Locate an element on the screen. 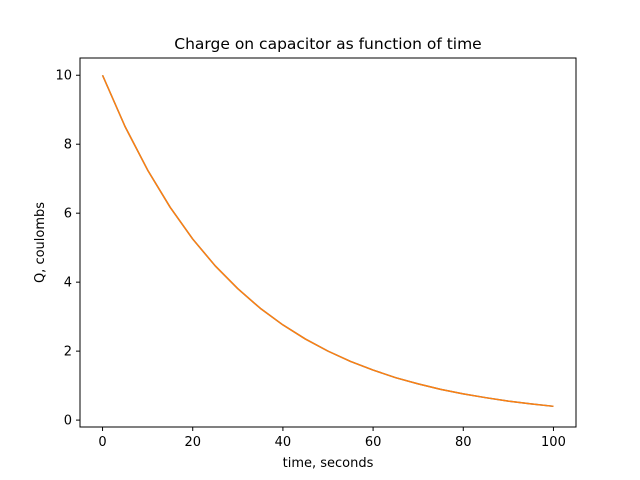 This screenshot has height=480, width=640. x-axis-label: time, seconds is located at coordinates (328, 463).